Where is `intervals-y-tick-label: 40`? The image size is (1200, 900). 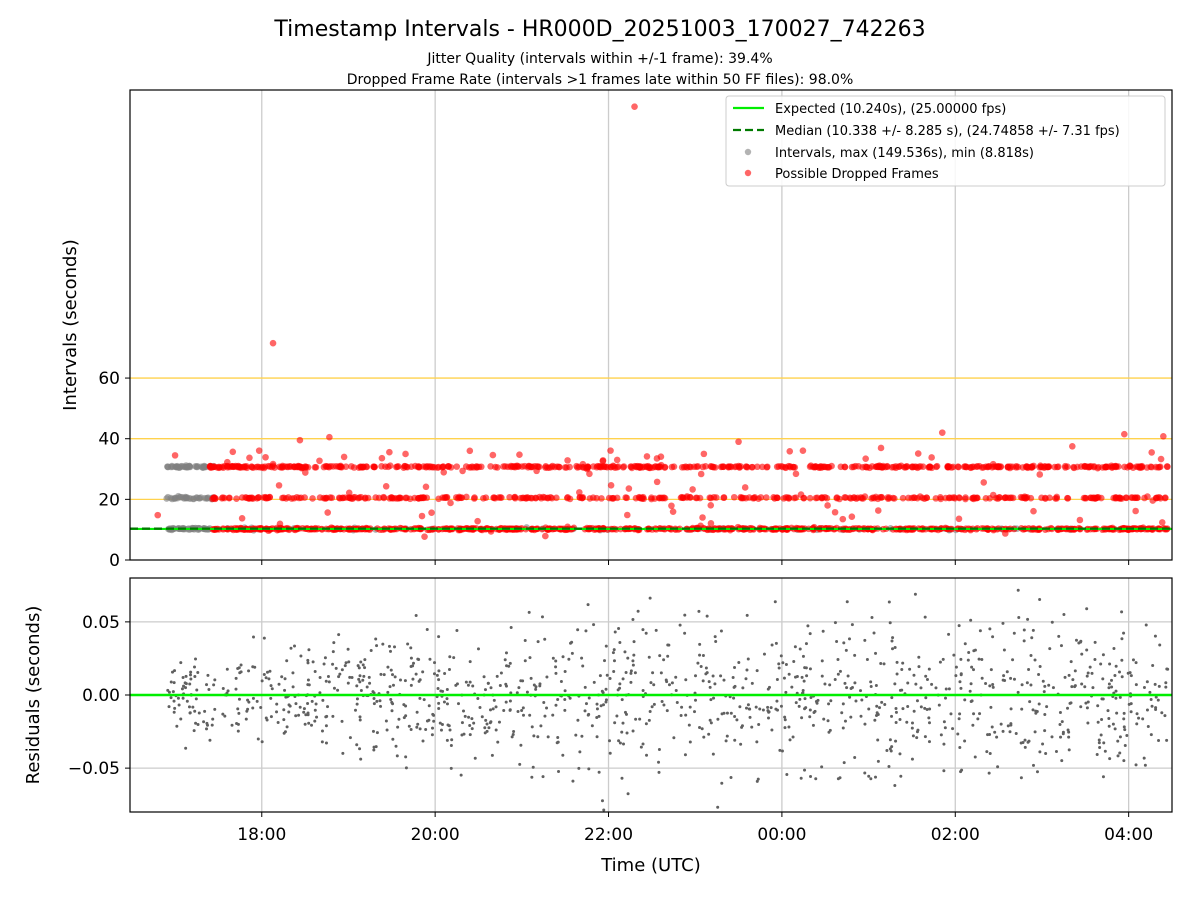
intervals-y-tick-label: 40 is located at coordinates (109, 440).